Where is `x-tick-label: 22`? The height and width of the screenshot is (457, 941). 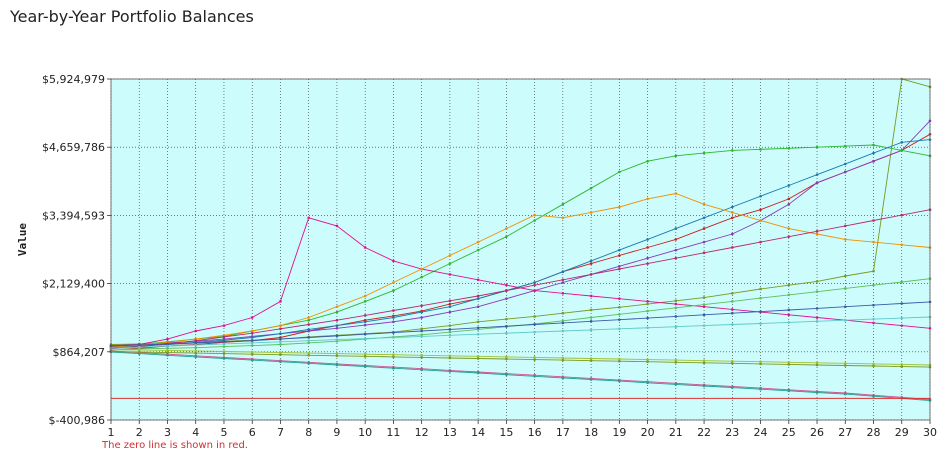 x-tick-label: 22 is located at coordinates (704, 432).